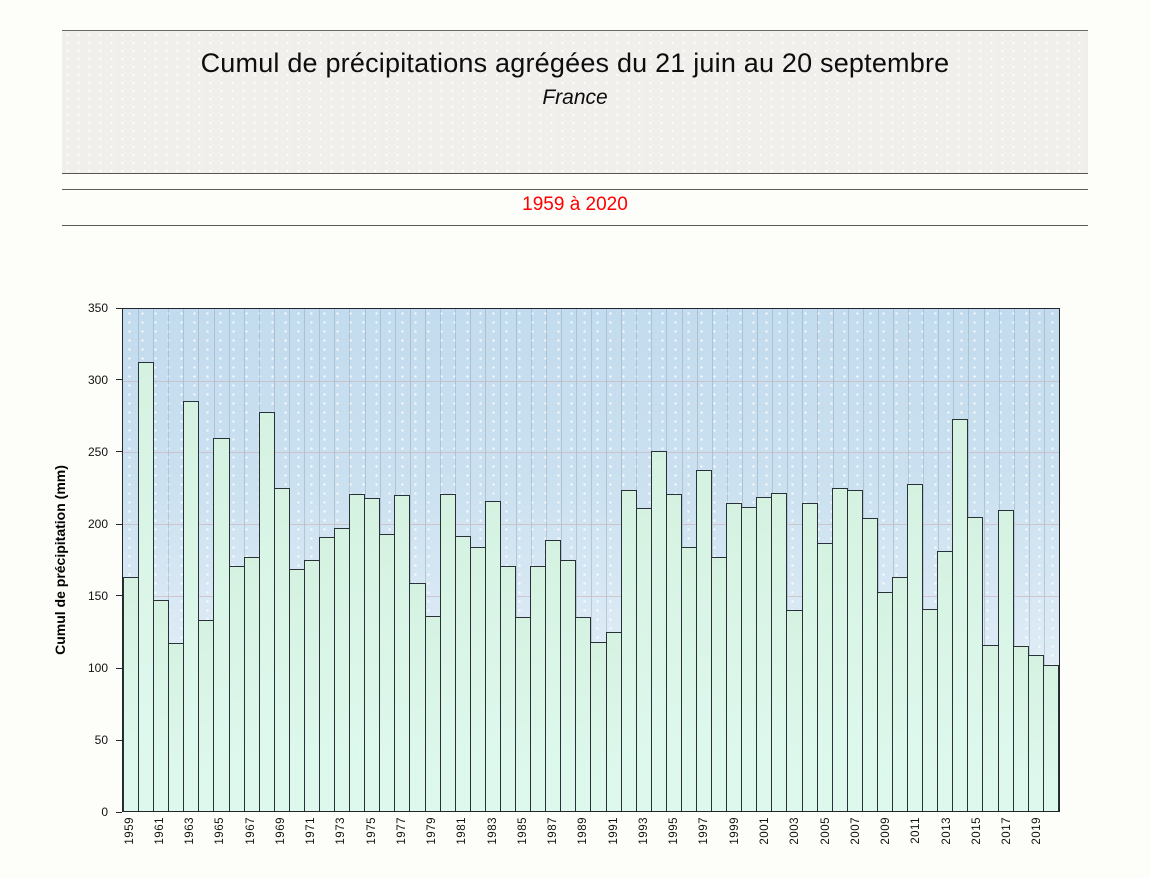 This screenshot has width=1150, height=878. Describe the element at coordinates (401, 831) in the screenshot. I see `x-tick-label: 1977` at that location.